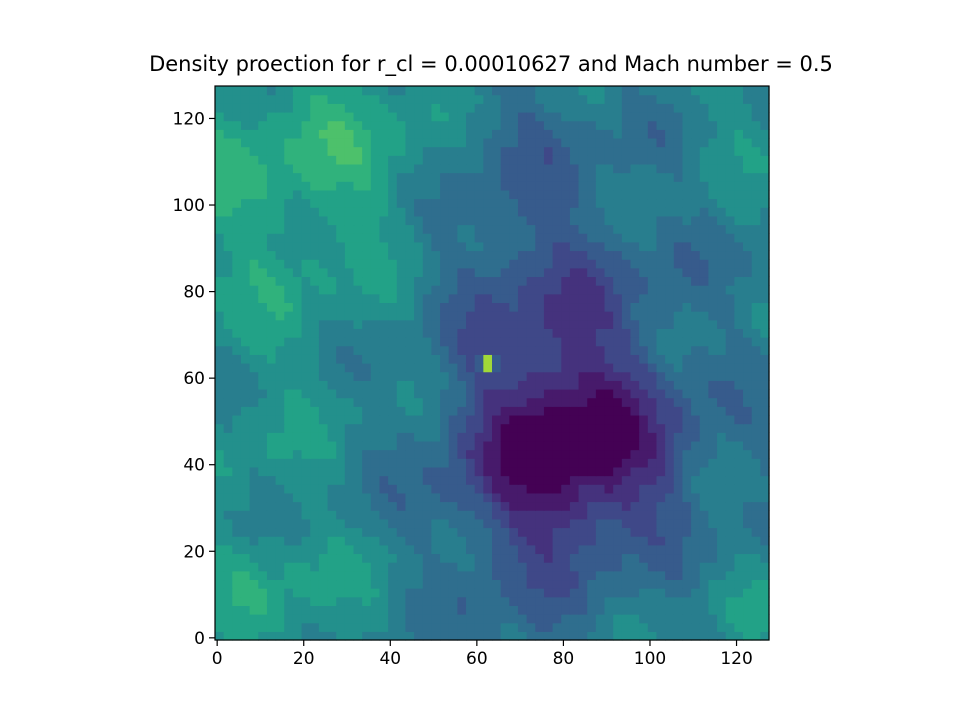 The height and width of the screenshot is (720, 960). Describe the element at coordinates (482, 654) in the screenshot. I see `x-axis: 0 20 40 60 80 100 120` at that location.